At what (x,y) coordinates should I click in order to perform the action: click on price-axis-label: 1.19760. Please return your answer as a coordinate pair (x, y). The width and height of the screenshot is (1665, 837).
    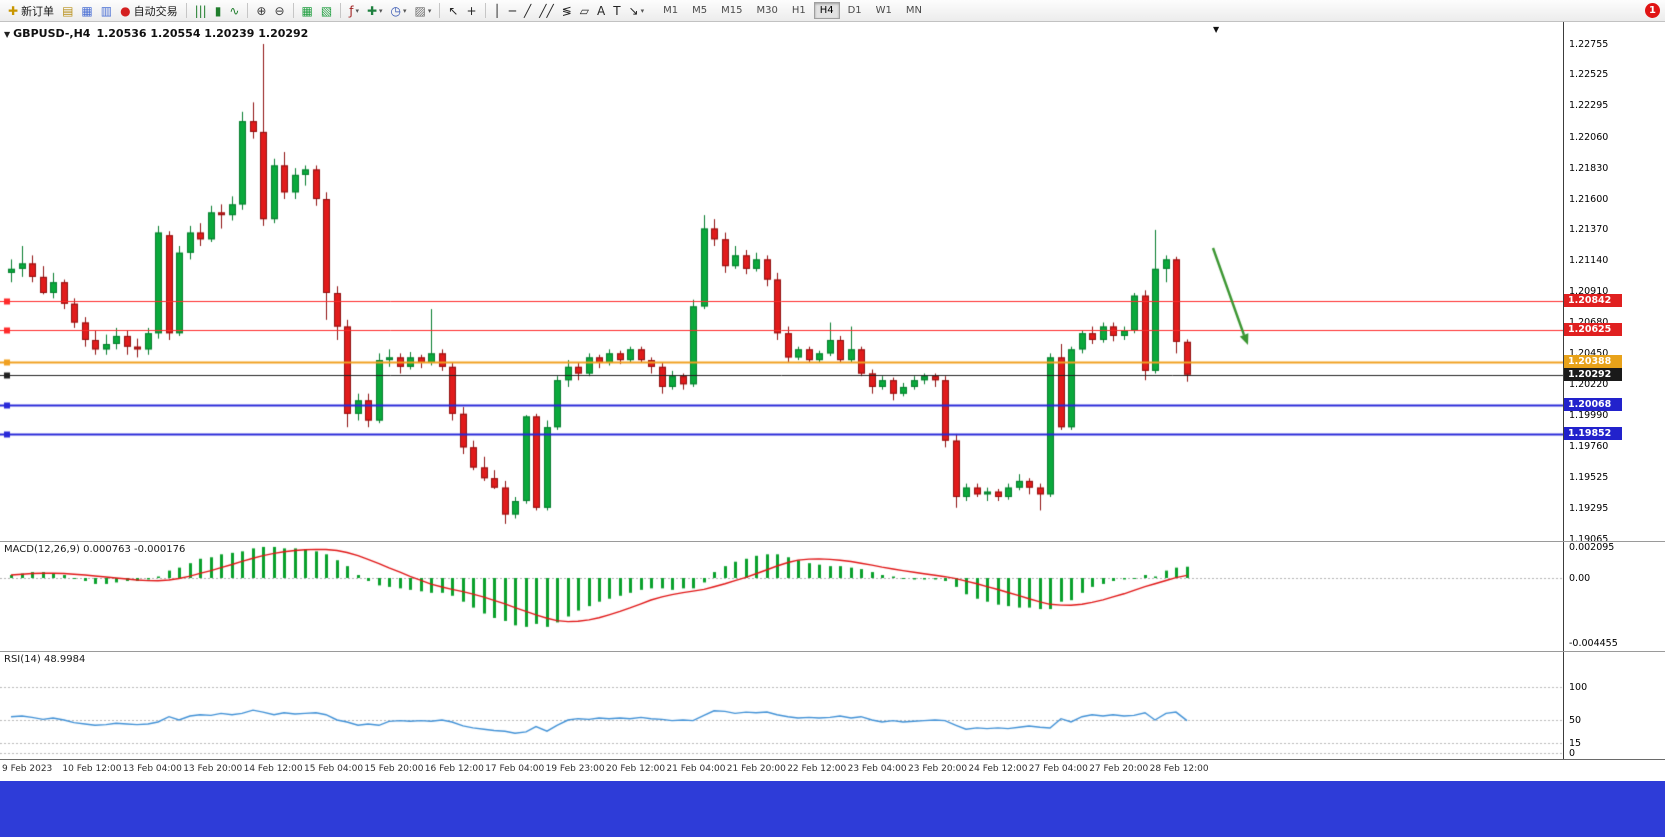
    Looking at the image, I should click on (1589, 446).